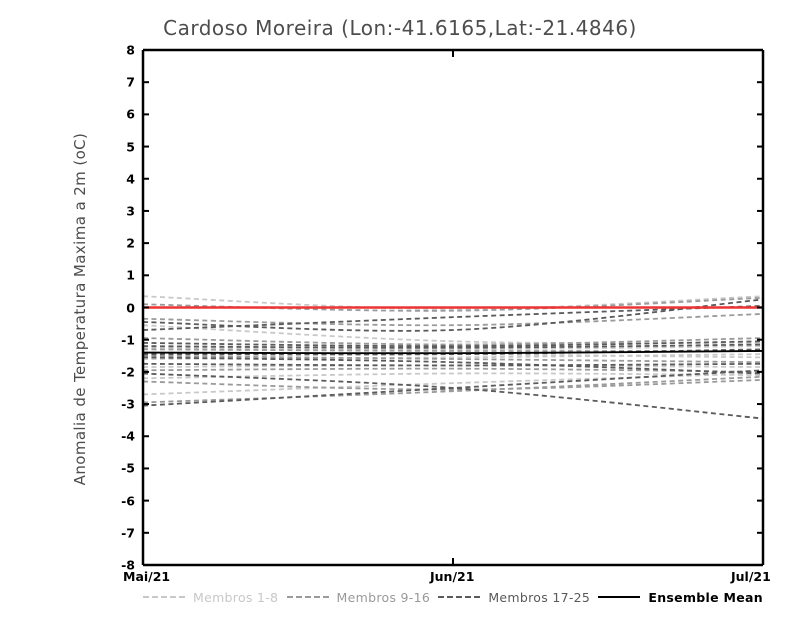 This screenshot has height=618, width=800. Describe the element at coordinates (130, 211) in the screenshot. I see `y-tick-label: 3` at that location.